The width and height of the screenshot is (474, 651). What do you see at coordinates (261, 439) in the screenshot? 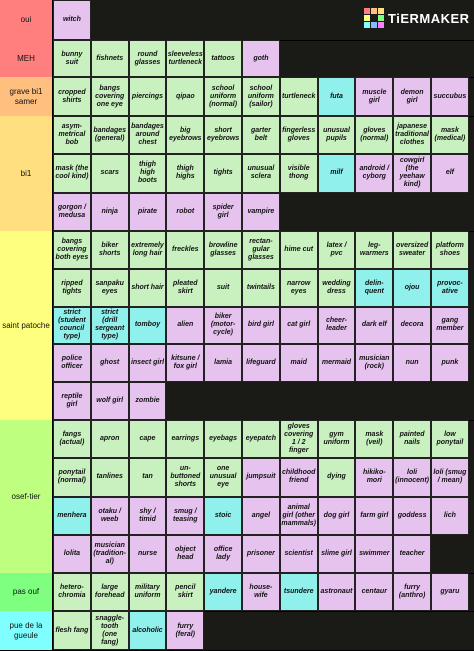
I see `tier-item: eyepatch` at bounding box center [261, 439].